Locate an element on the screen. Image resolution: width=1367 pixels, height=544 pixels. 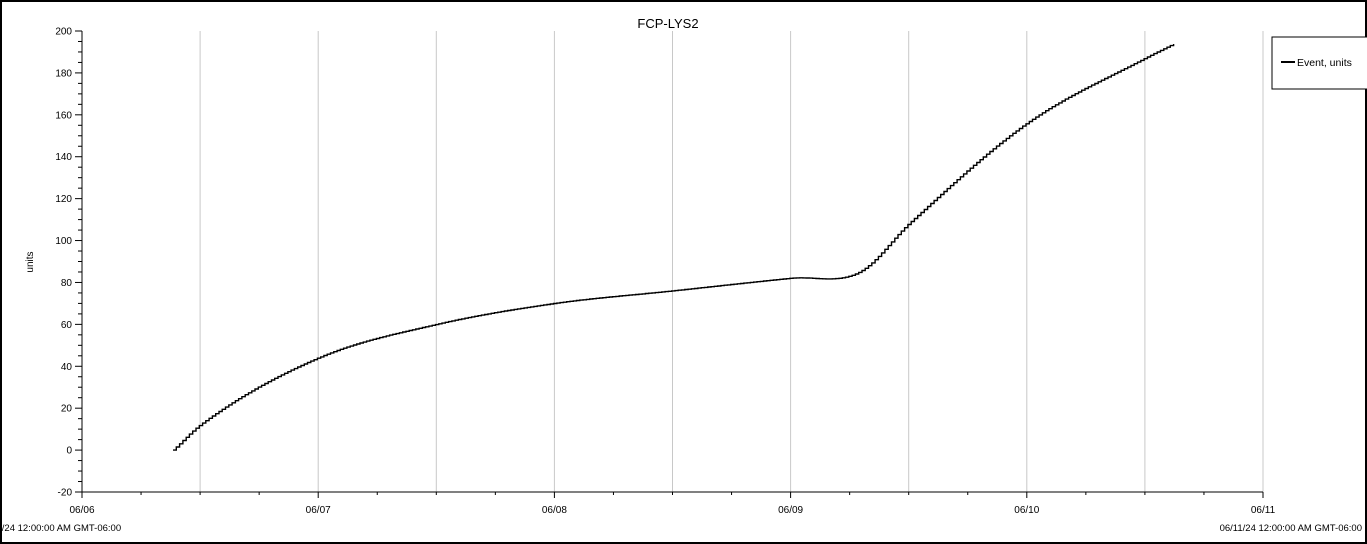
x-tick-label: 06/10 is located at coordinates (1026, 510).